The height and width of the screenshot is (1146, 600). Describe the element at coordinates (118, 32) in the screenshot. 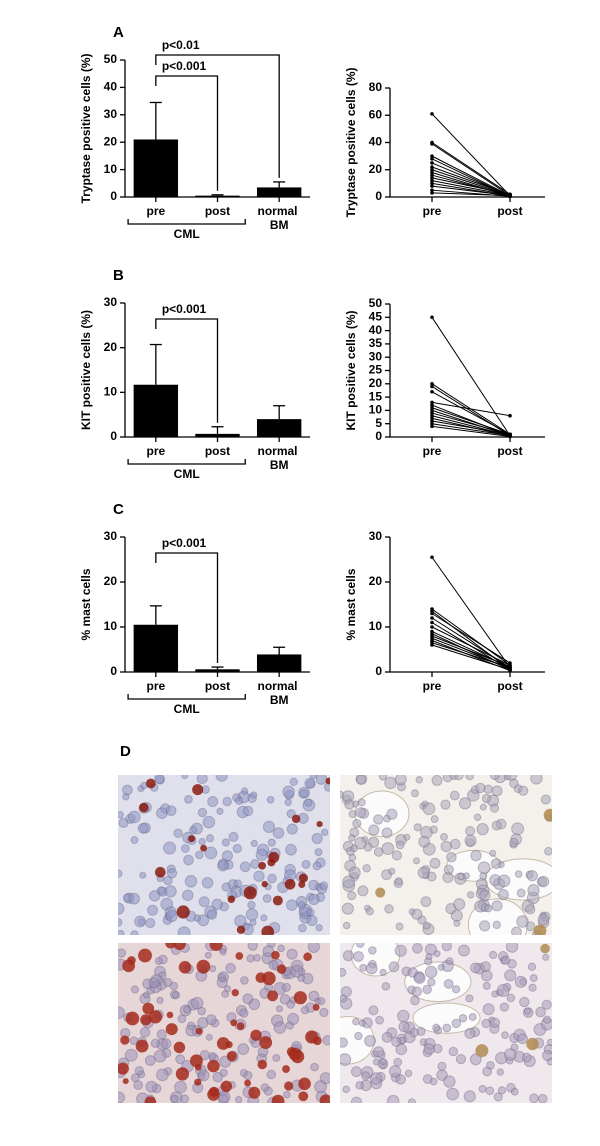

I see `panel-label: A` at that location.